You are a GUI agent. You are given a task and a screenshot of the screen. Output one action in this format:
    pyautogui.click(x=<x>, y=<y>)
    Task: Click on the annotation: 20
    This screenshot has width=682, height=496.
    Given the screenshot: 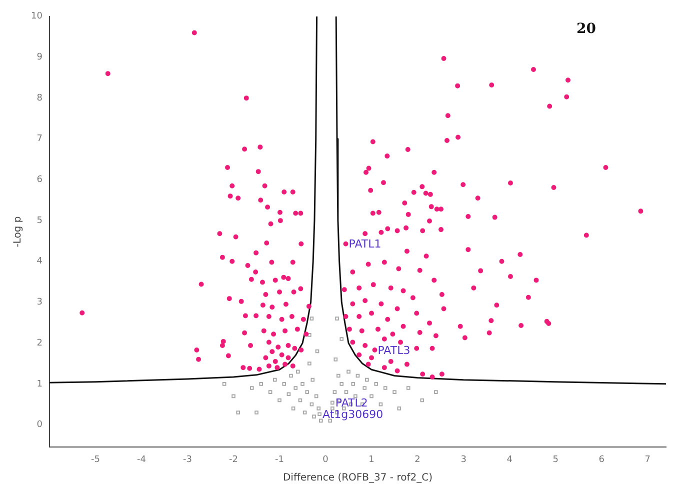 What is the action you would take?
    pyautogui.click(x=586, y=29)
    